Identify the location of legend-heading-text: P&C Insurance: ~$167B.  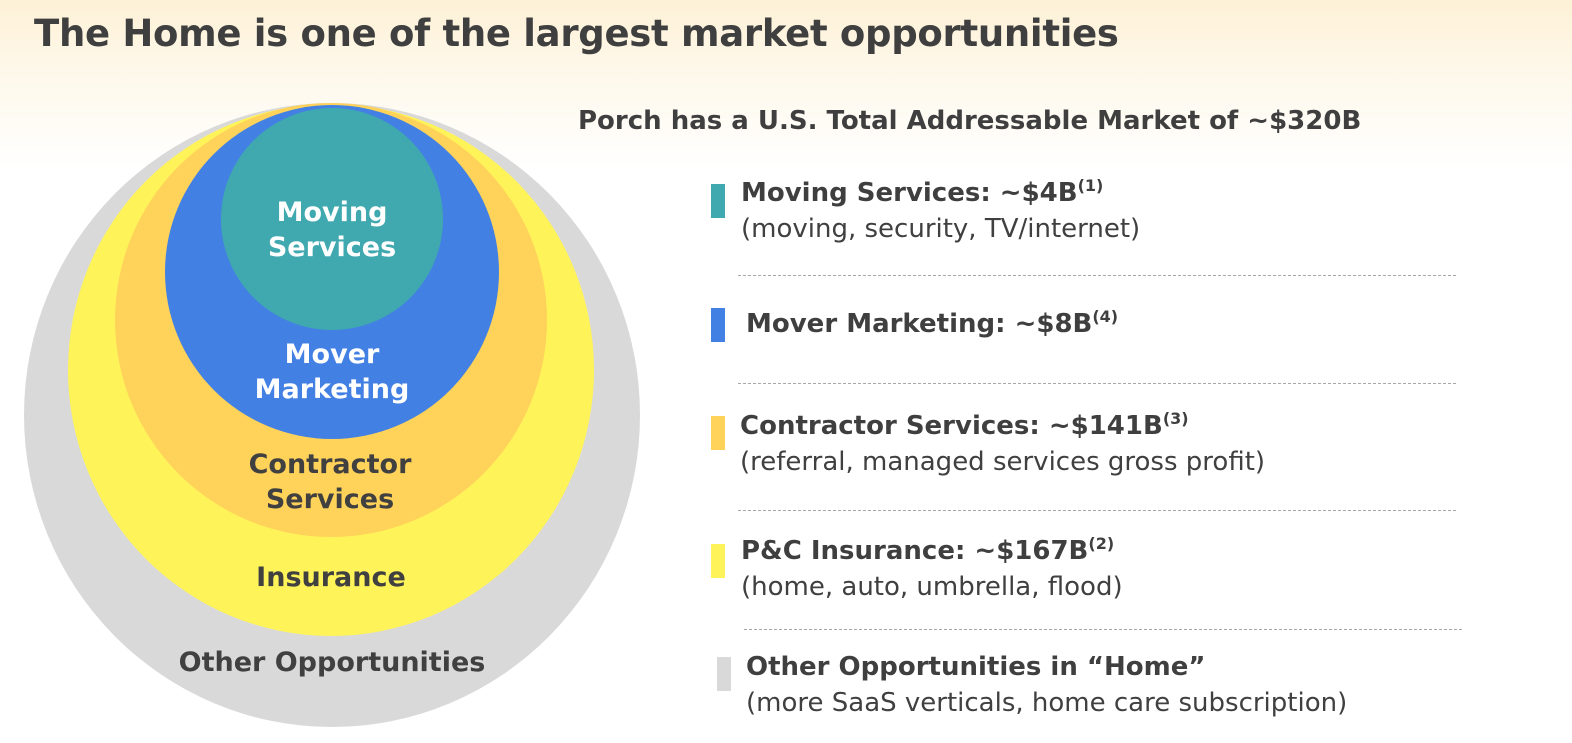
(915, 551).